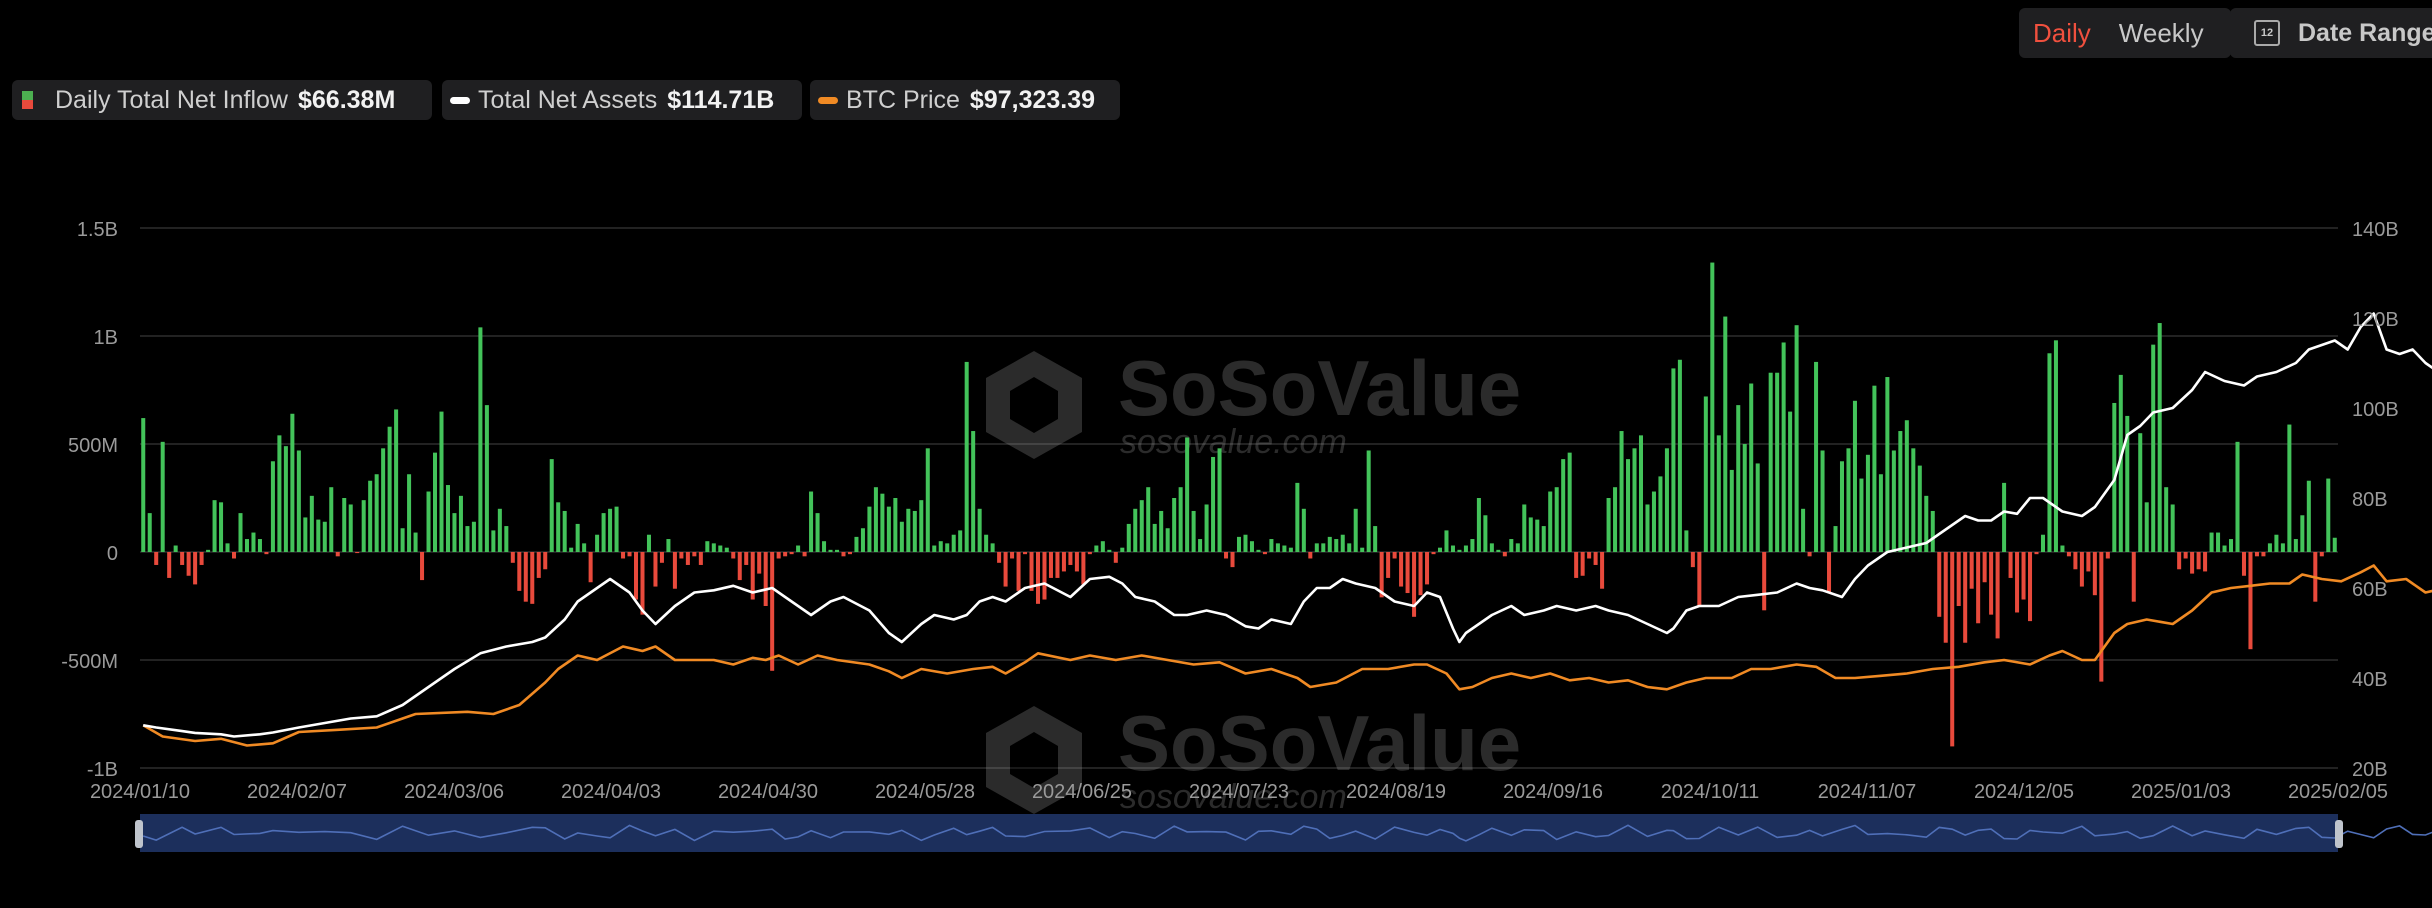 This screenshot has width=2432, height=908. I want to click on legend-item-net-inflow: Daily Total Net Inflow $66.38M, so click(222, 100).